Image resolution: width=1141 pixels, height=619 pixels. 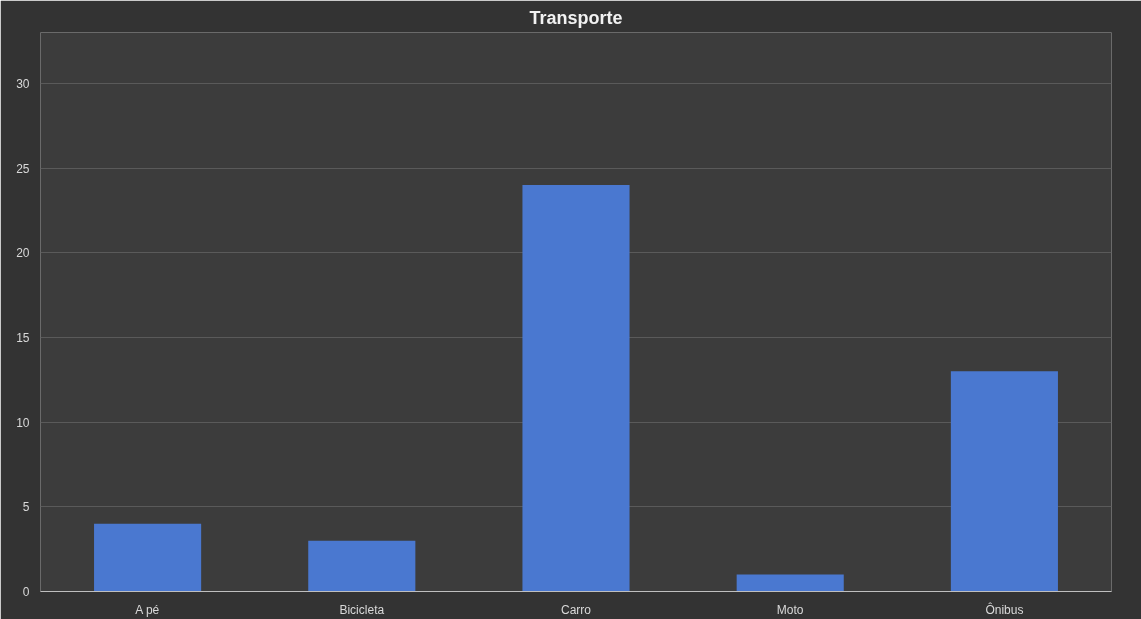 I want to click on y-tick-label: 10, so click(x=23, y=422).